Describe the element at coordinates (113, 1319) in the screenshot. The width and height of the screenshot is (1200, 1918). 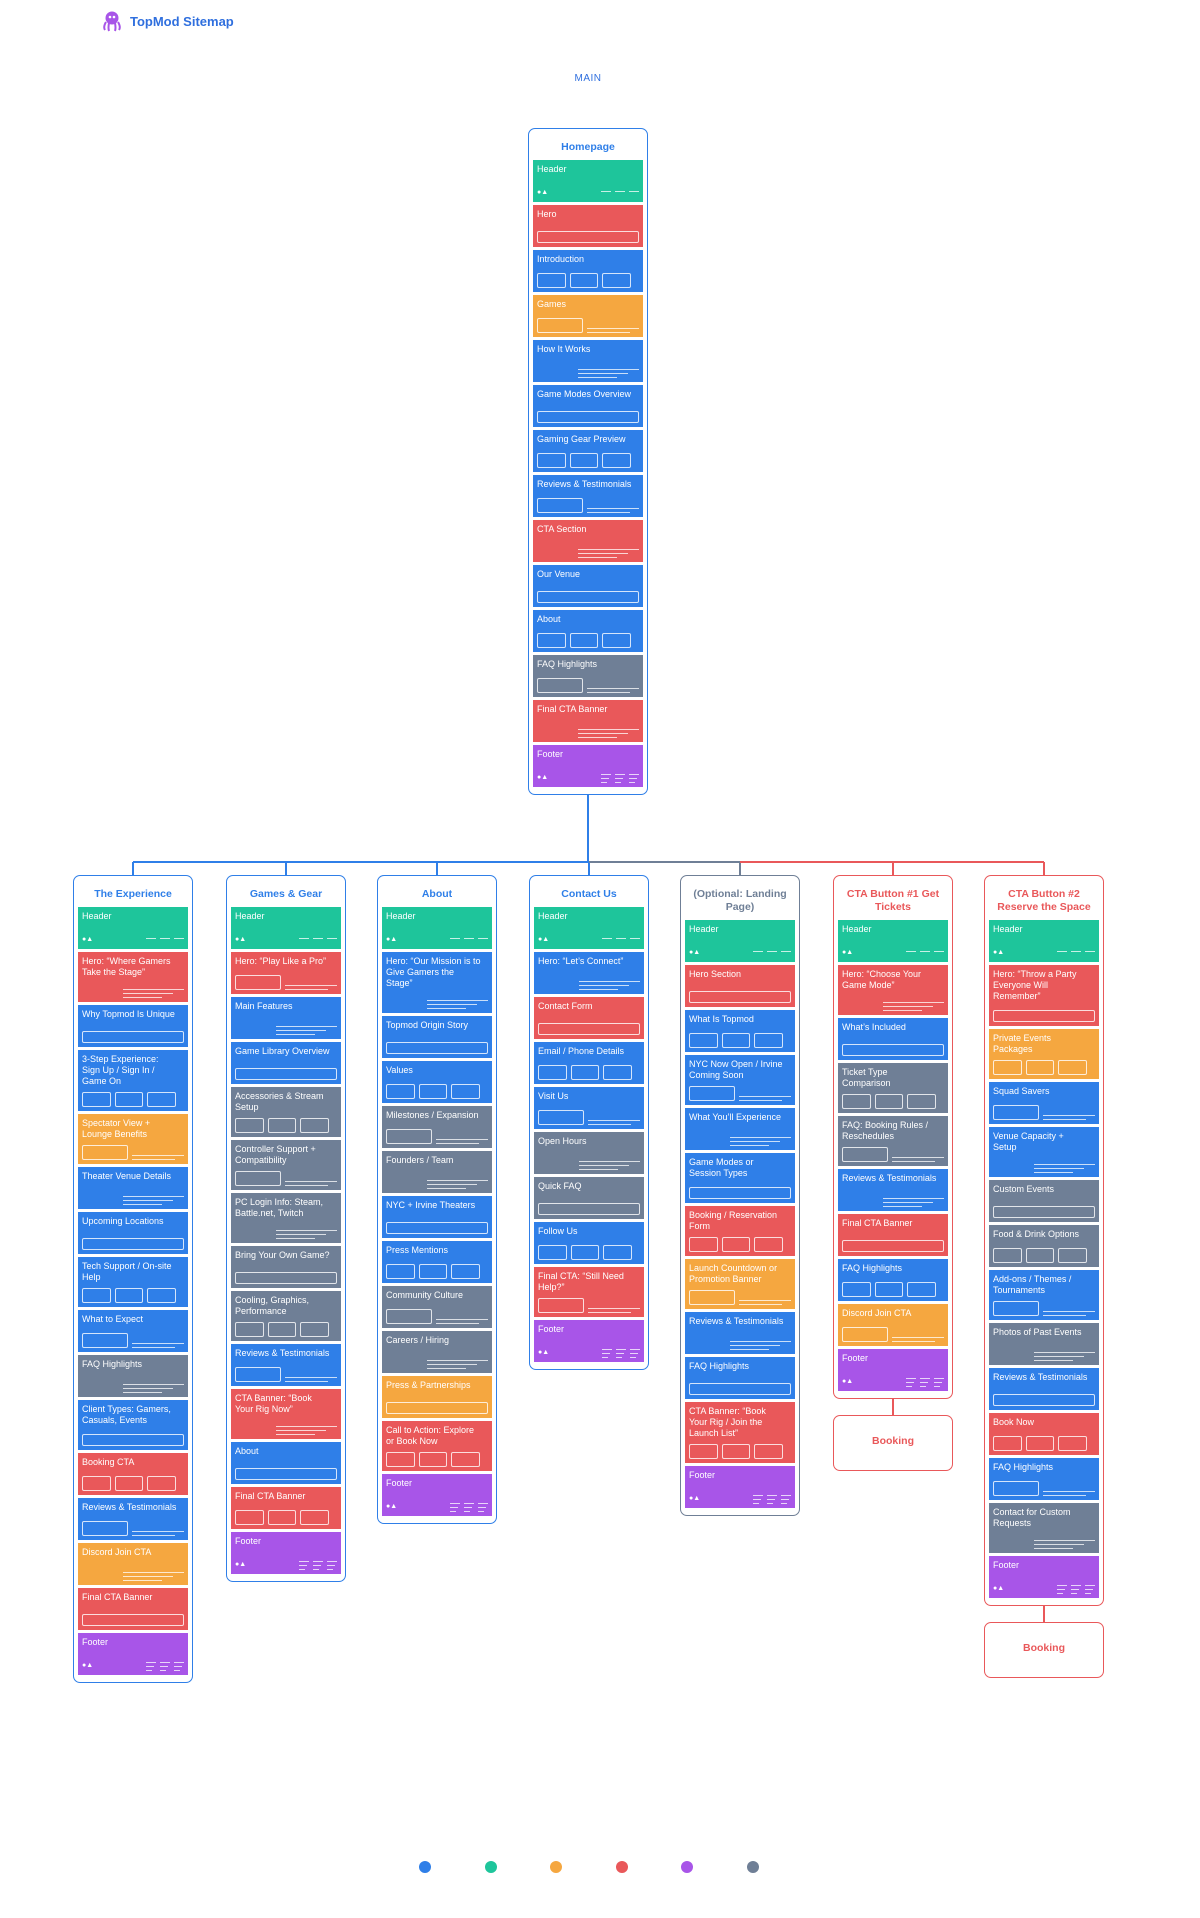
I see `section-label: What to Expect` at that location.